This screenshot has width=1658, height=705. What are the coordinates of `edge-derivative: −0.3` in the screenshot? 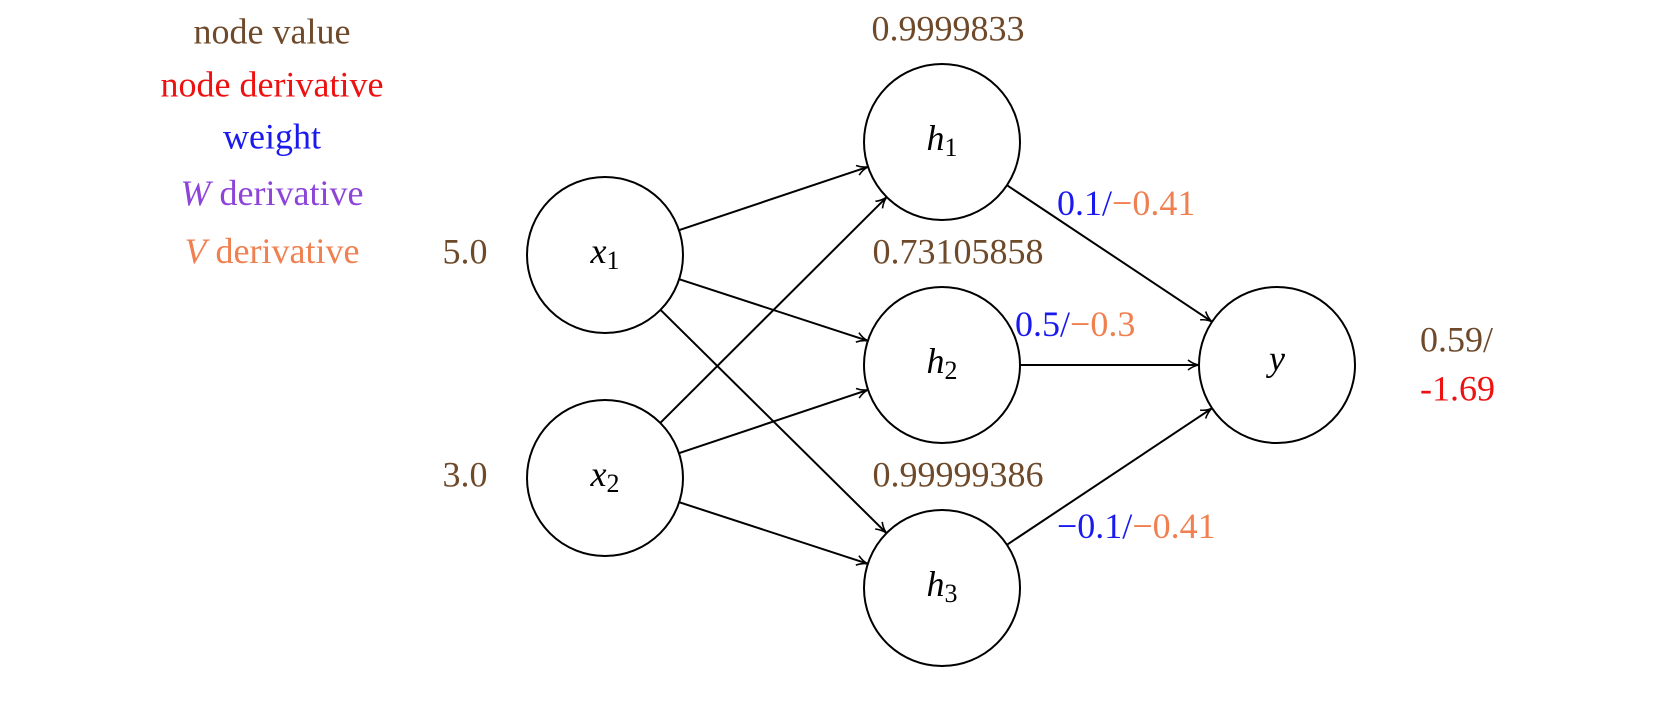 It's located at (1102, 324).